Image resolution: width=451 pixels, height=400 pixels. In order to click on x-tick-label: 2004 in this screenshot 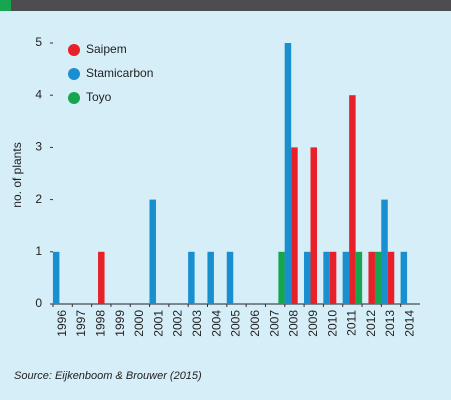, I will do `click(216, 323)`.